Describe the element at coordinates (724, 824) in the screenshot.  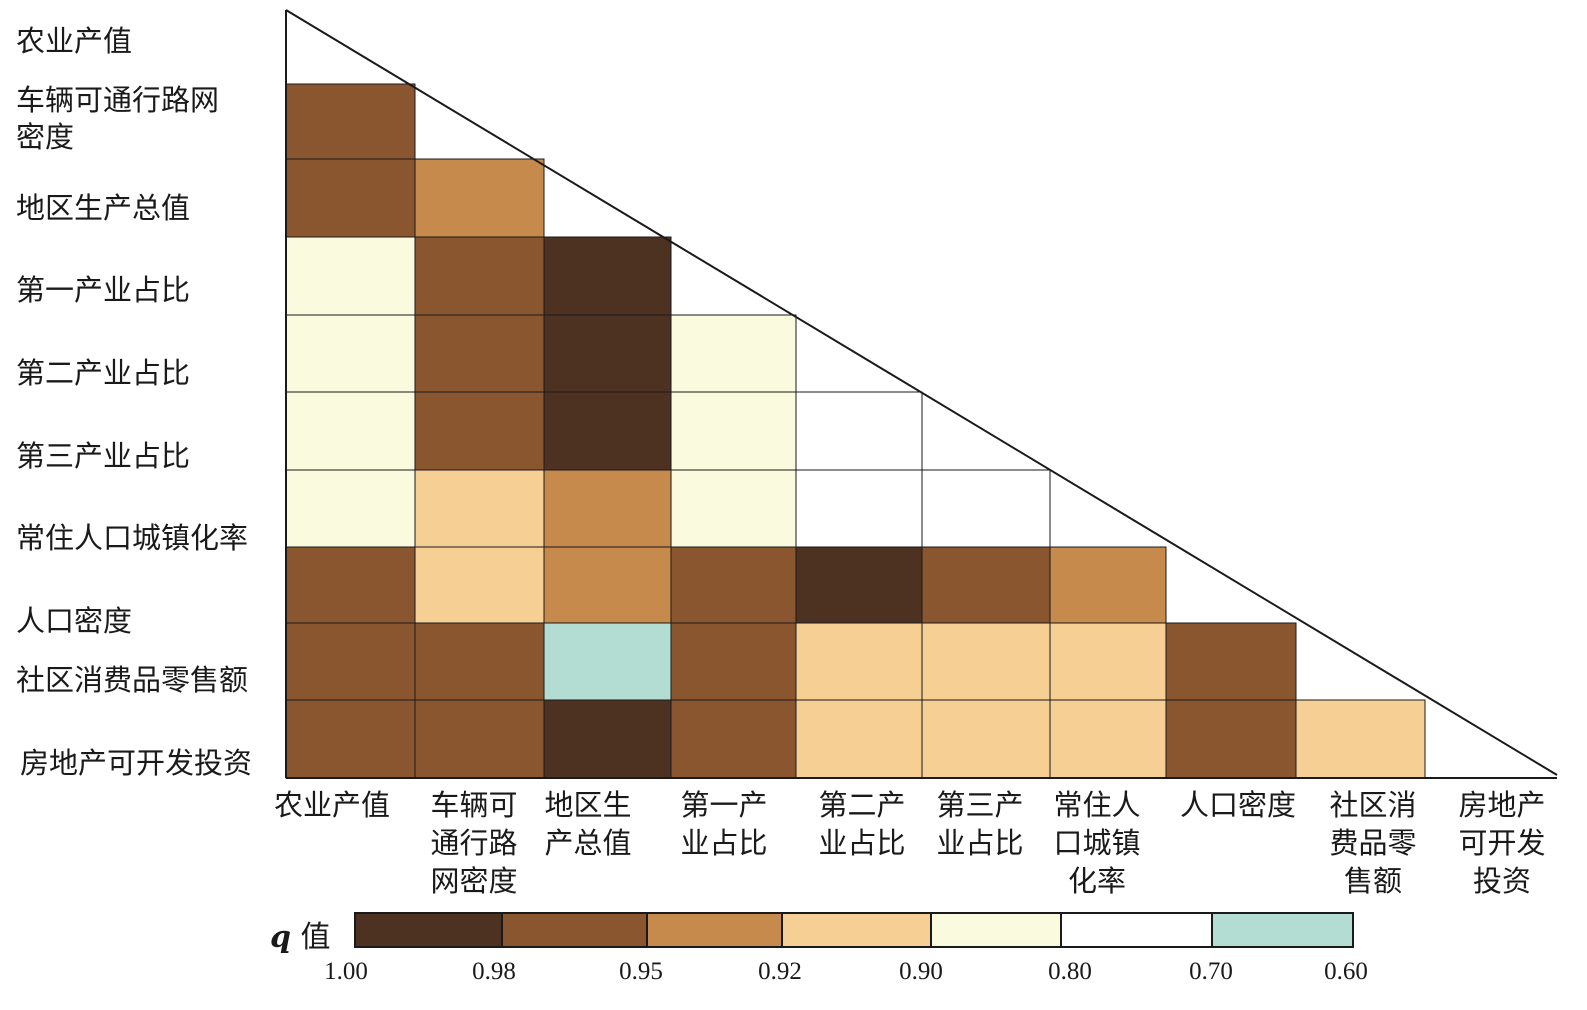
I see `column-label: 第一产 业占比` at that location.